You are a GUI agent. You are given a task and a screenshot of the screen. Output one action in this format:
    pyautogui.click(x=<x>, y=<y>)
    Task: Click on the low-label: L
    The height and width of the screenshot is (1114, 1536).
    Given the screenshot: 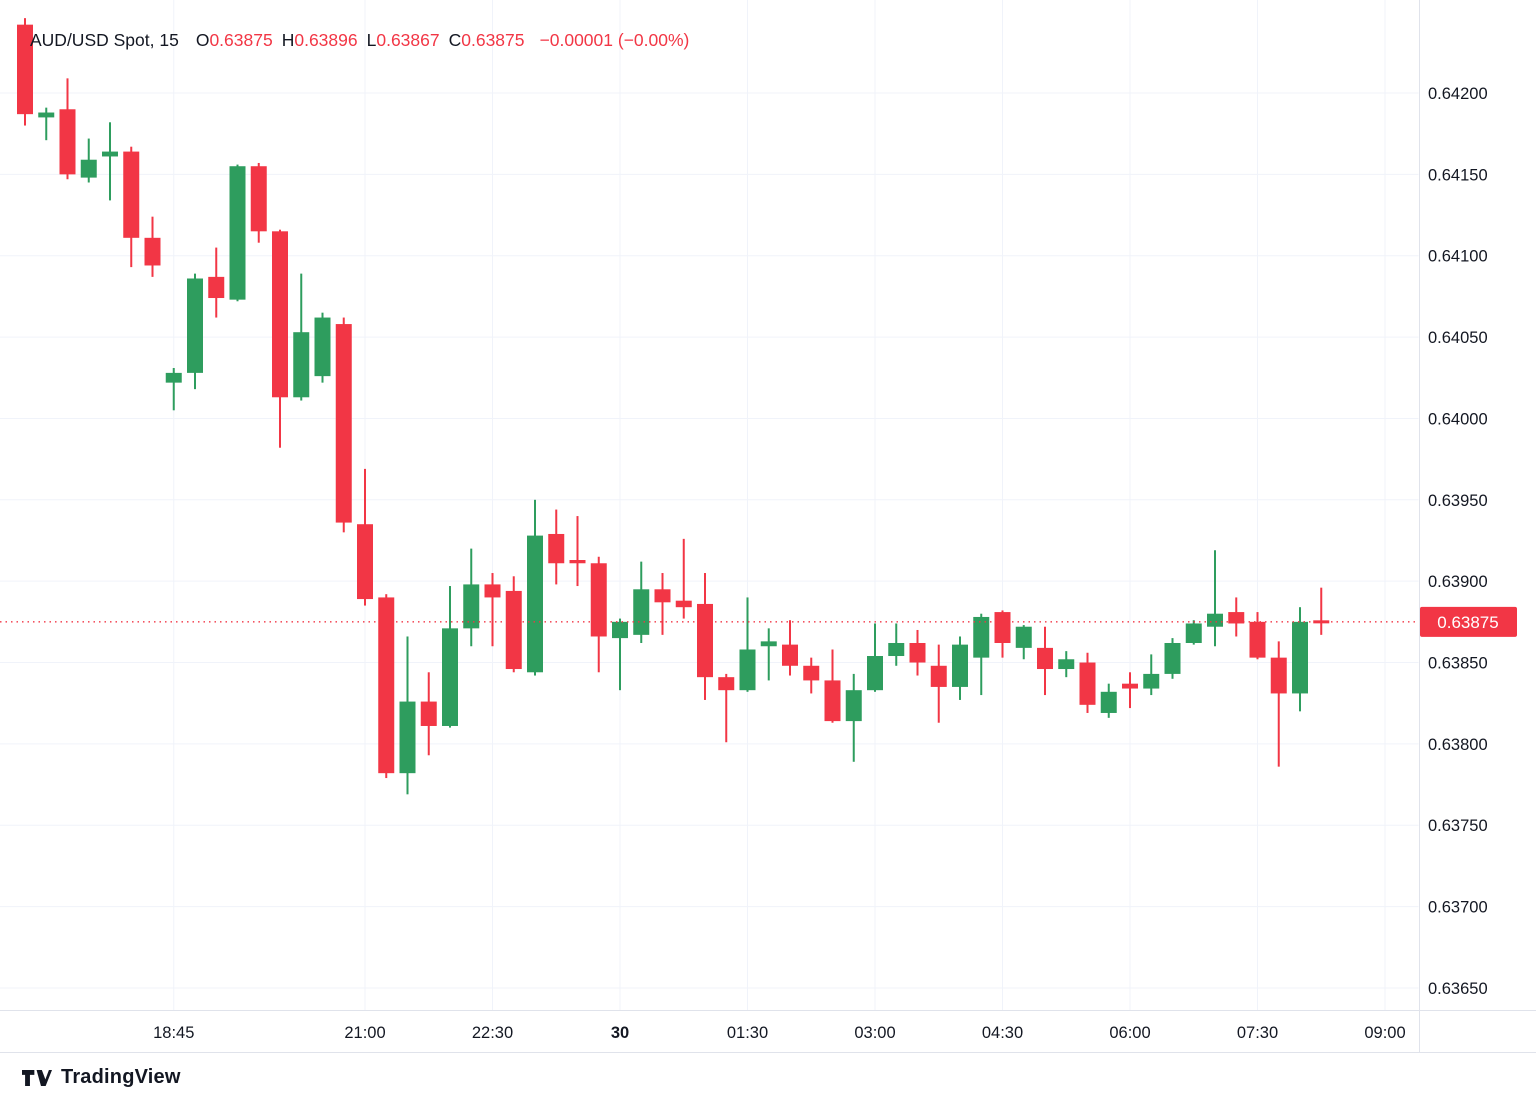 What is the action you would take?
    pyautogui.click(x=371, y=40)
    